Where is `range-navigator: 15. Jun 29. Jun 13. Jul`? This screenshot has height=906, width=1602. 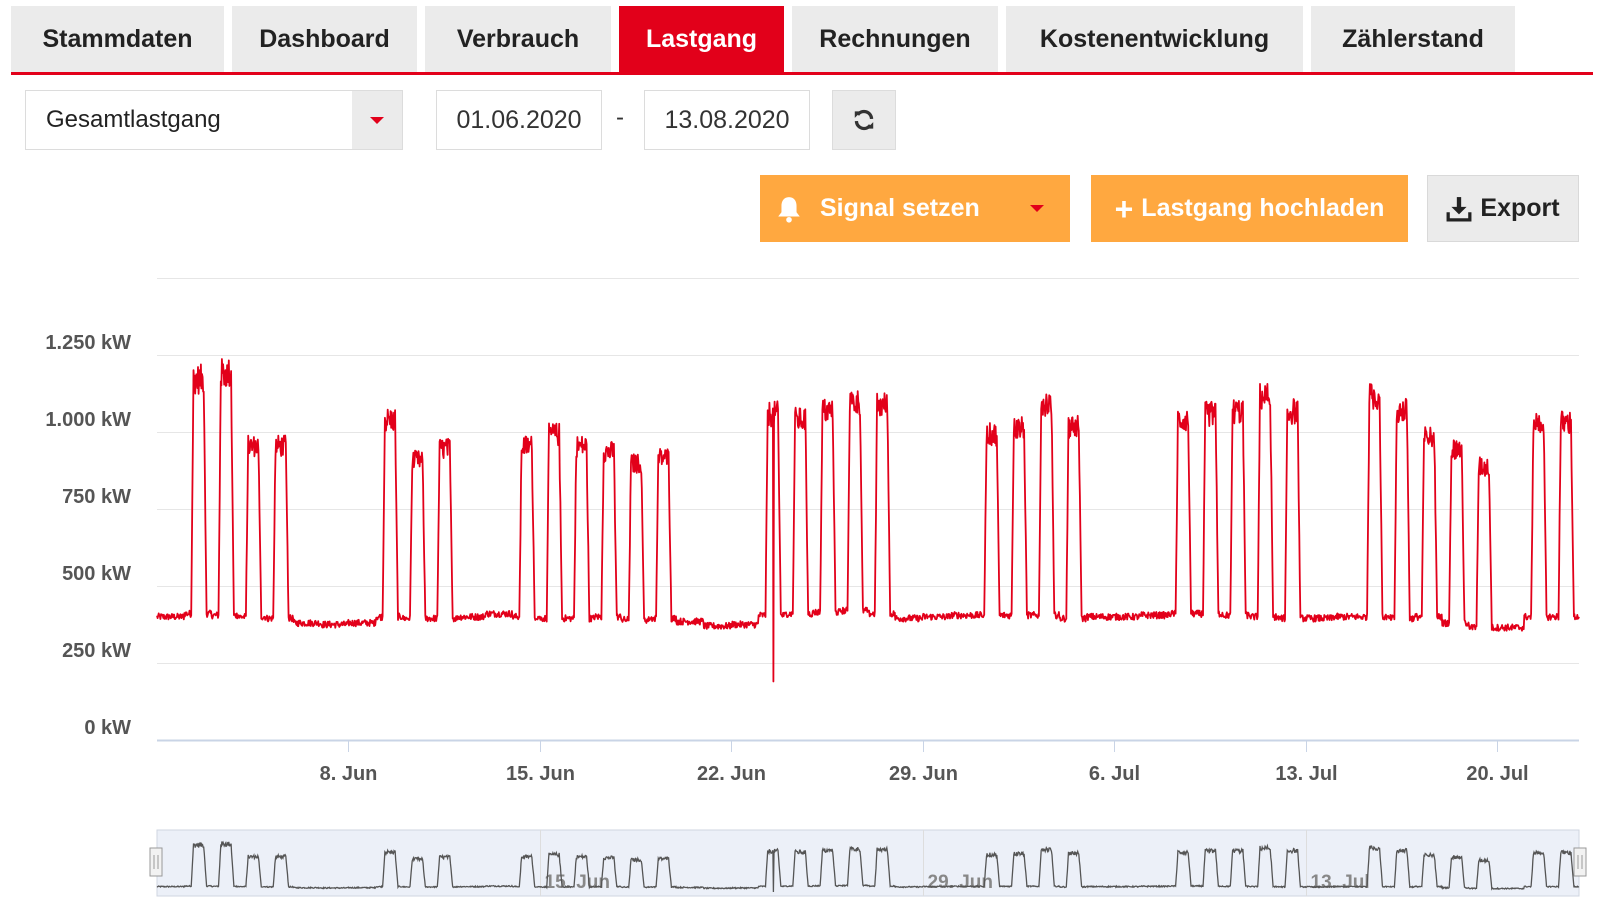
range-navigator: 15. Jun 29. Jun 13. Jul is located at coordinates (868, 863).